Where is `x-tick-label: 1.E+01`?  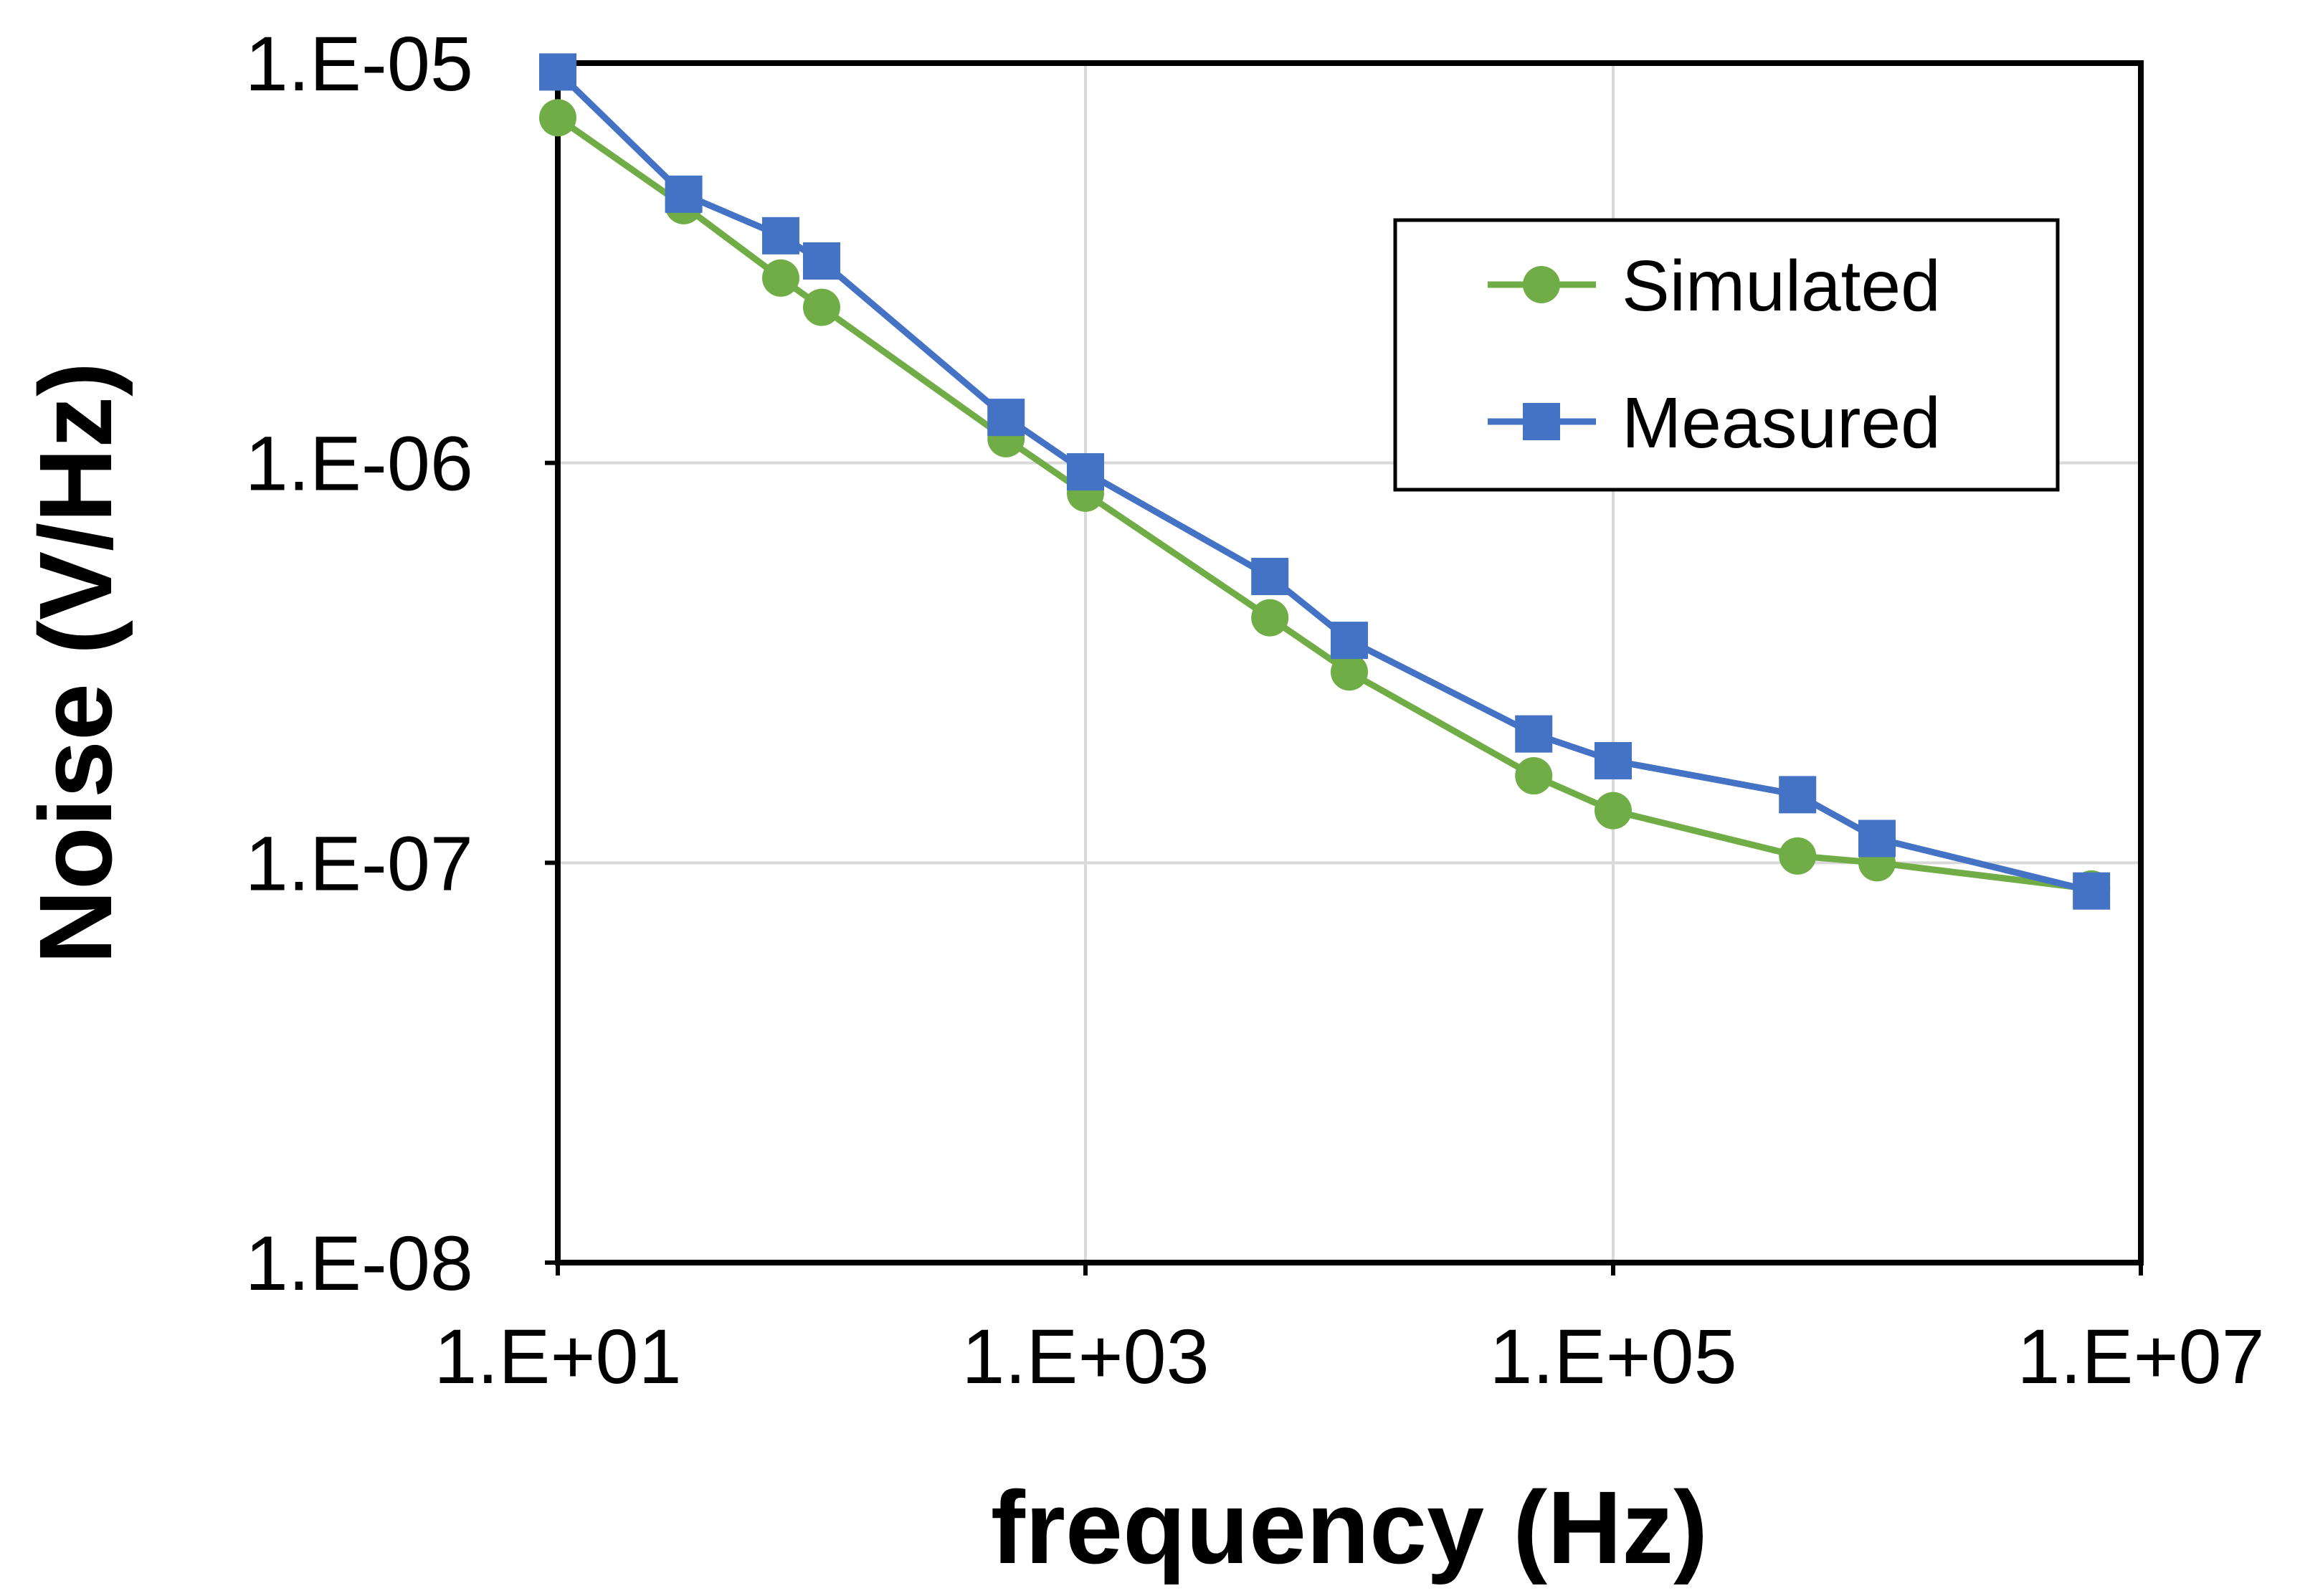 x-tick-label: 1.E+01 is located at coordinates (557, 1356).